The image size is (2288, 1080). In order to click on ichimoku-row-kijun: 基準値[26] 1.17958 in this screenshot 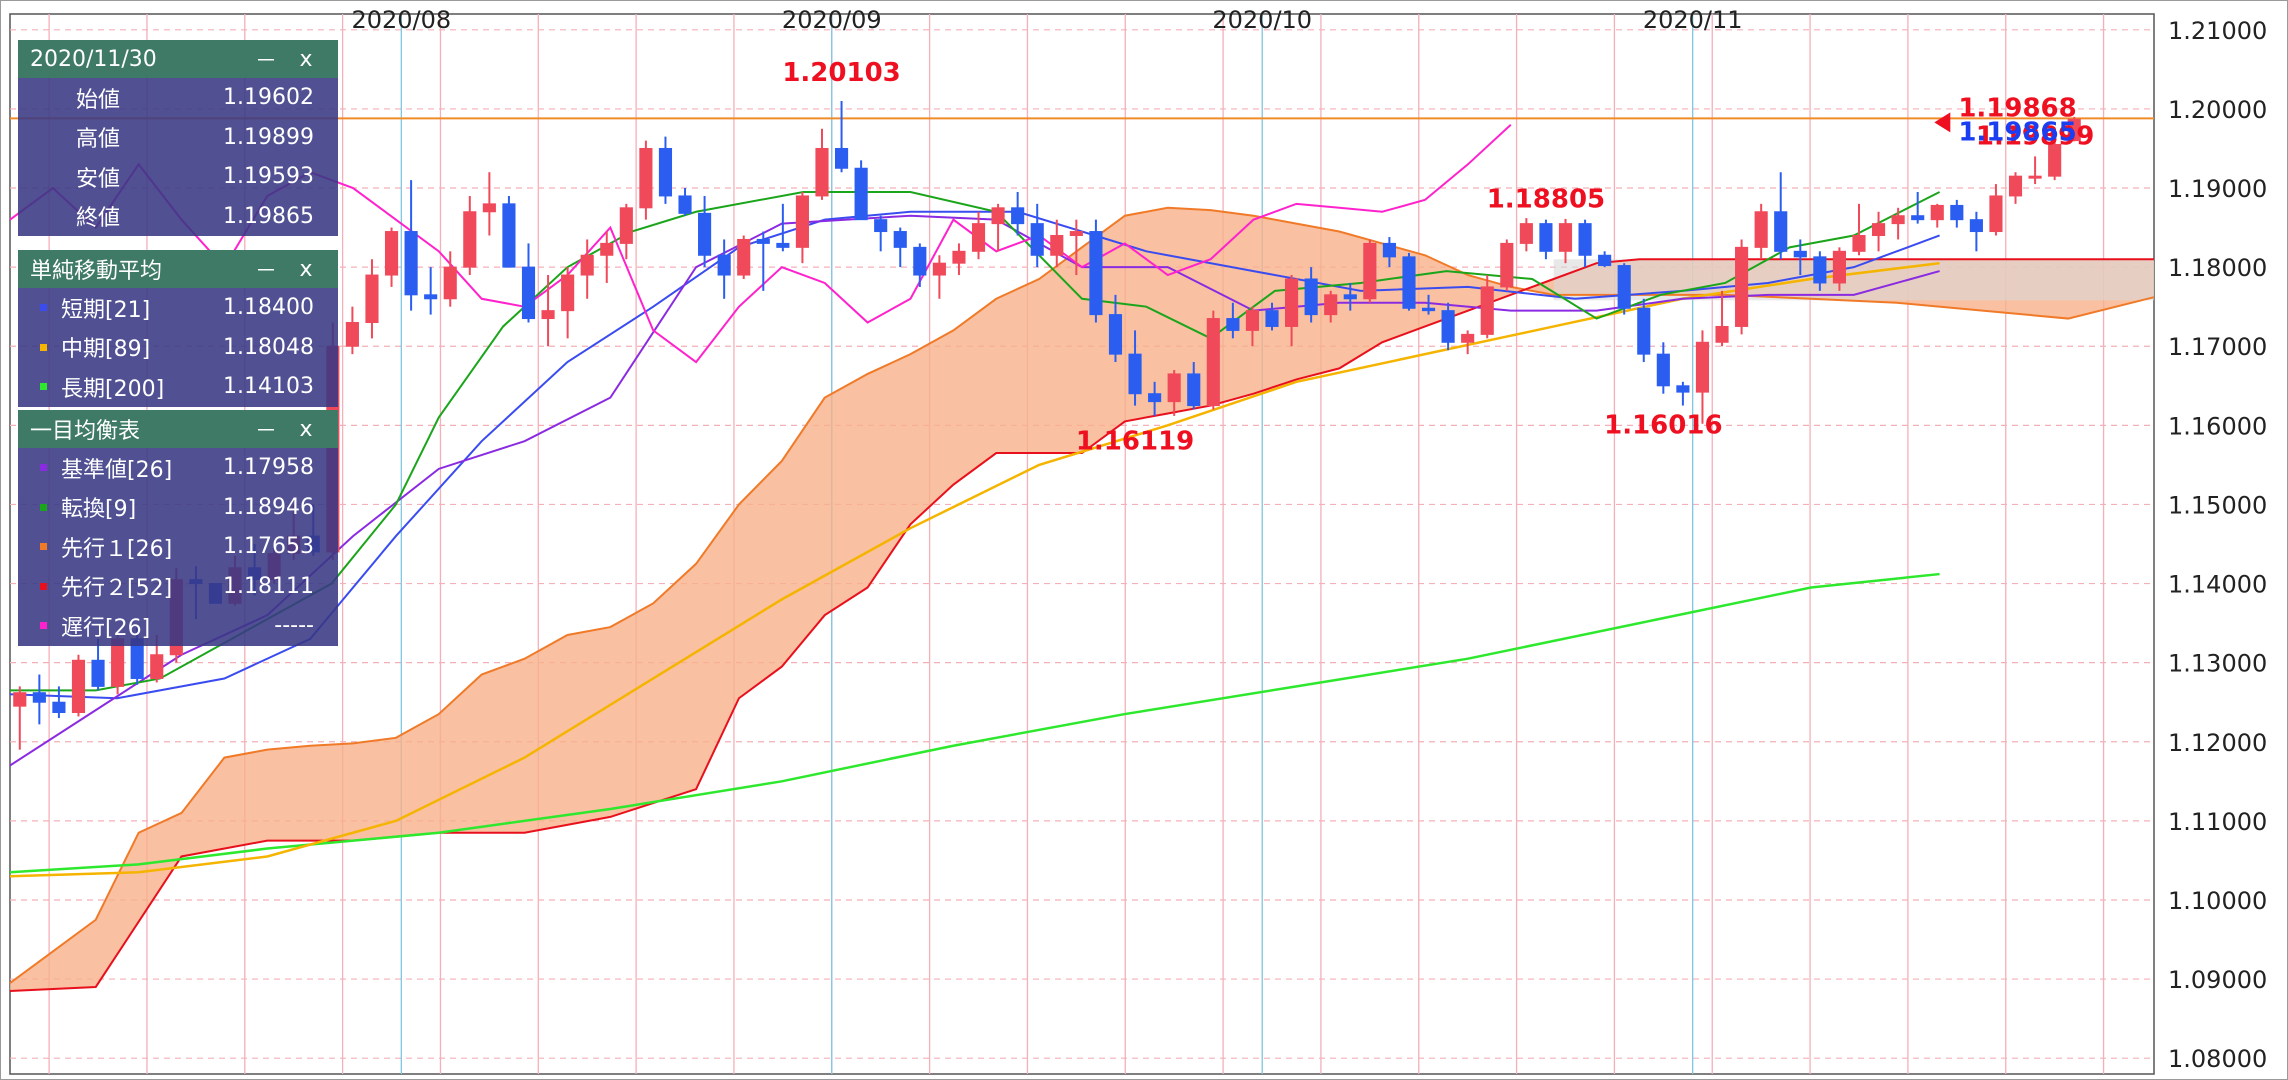, I will do `click(178, 468)`.